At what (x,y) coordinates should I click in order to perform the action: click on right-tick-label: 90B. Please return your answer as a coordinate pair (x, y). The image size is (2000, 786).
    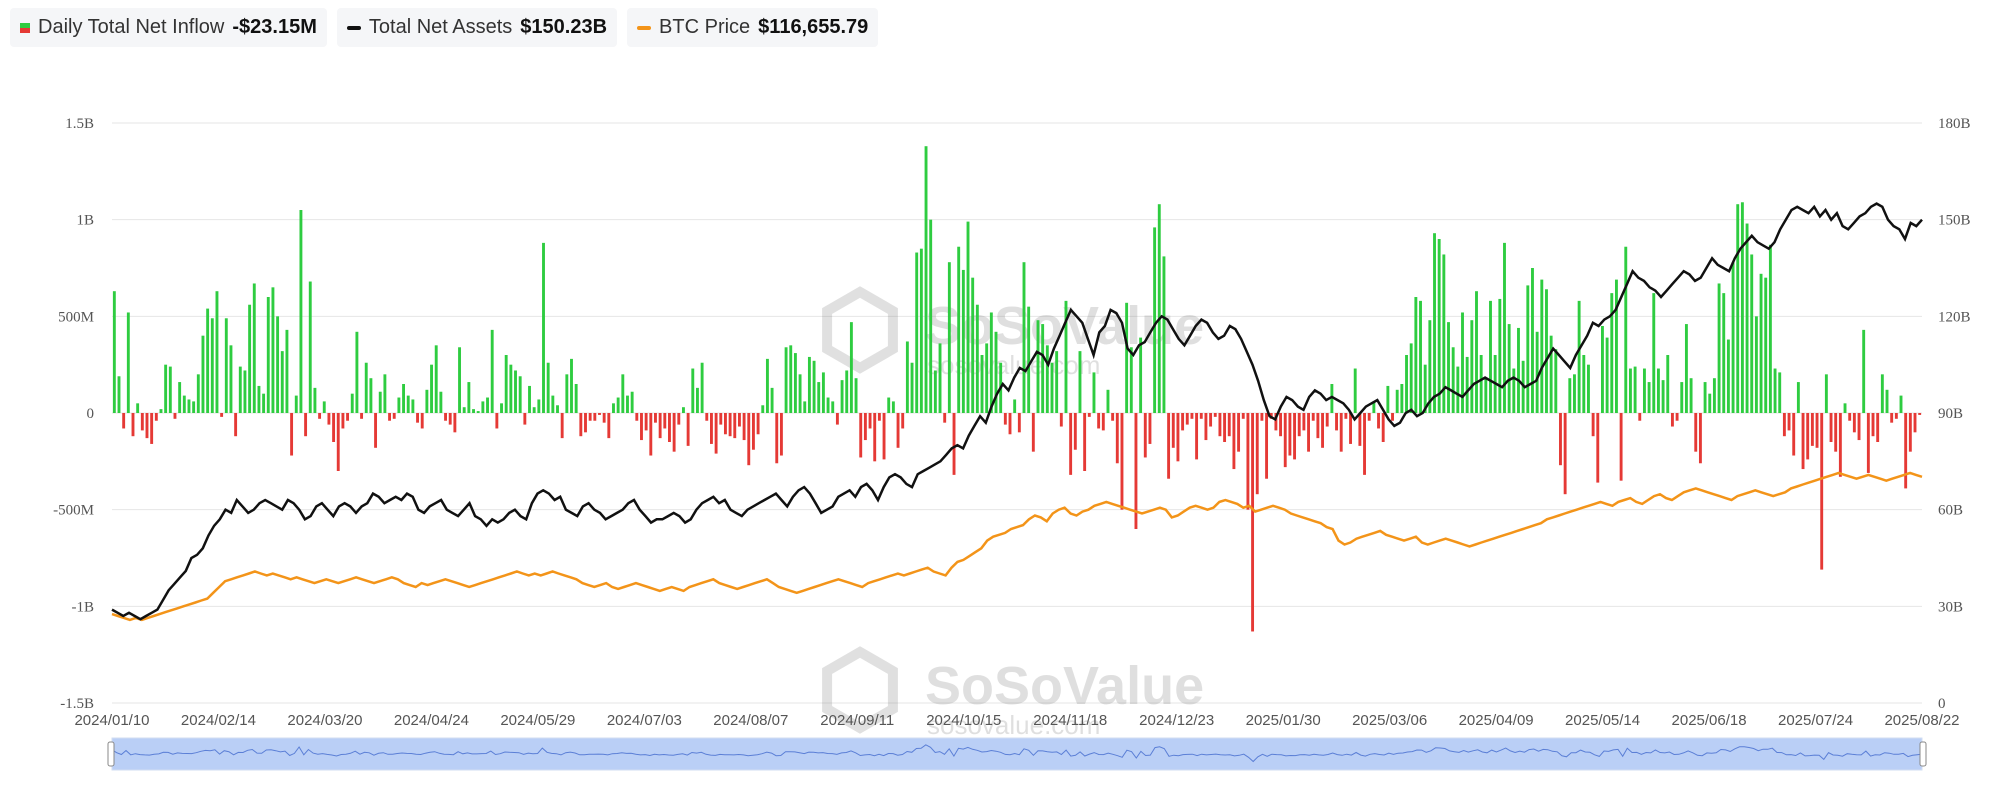
    Looking at the image, I should click on (1950, 414).